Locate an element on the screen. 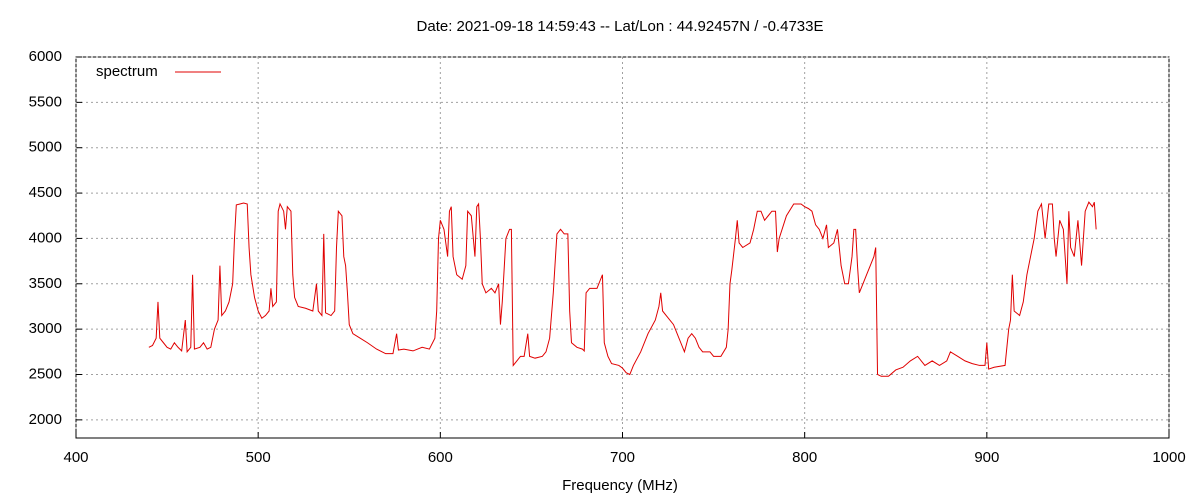  y-tick-label: 3500 is located at coordinates (45, 283).